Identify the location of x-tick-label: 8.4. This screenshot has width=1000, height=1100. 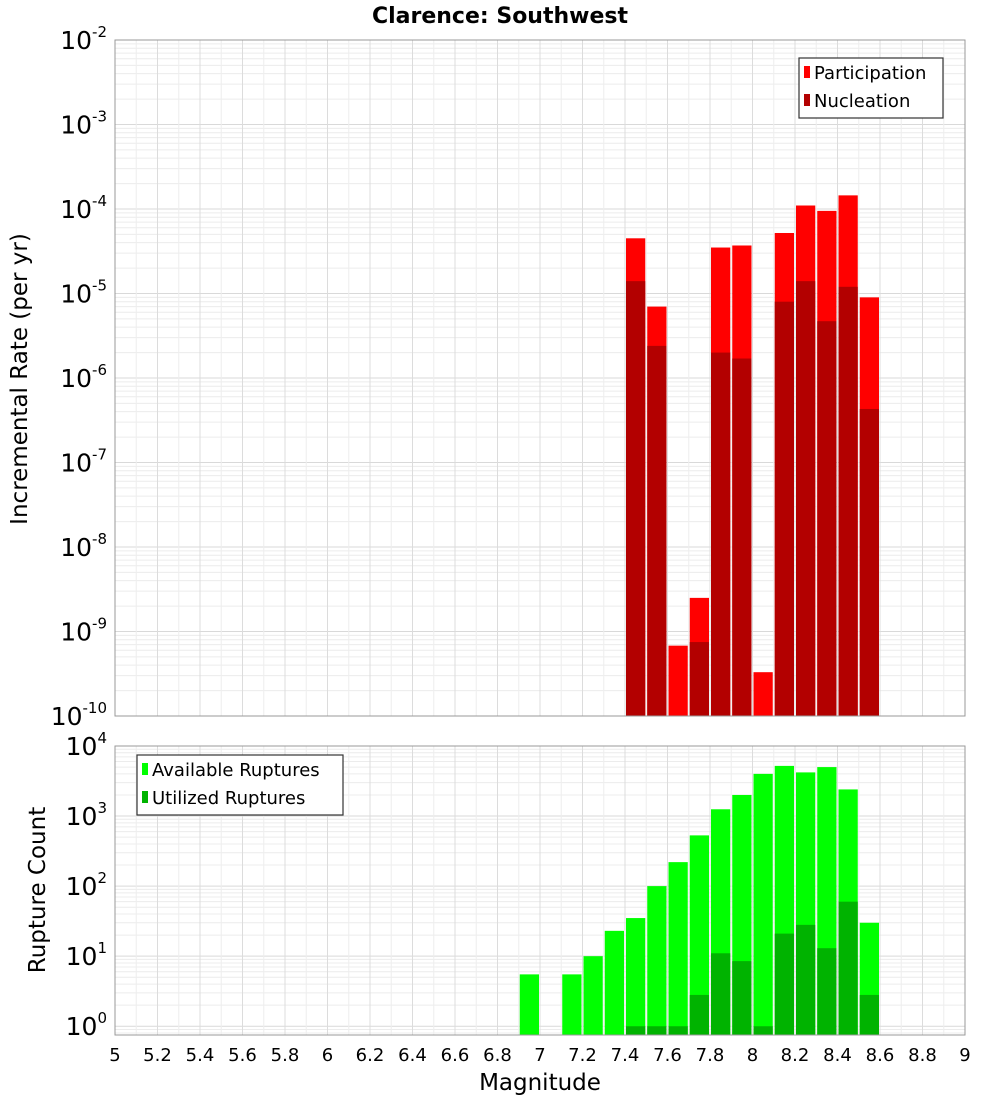
(837, 1055).